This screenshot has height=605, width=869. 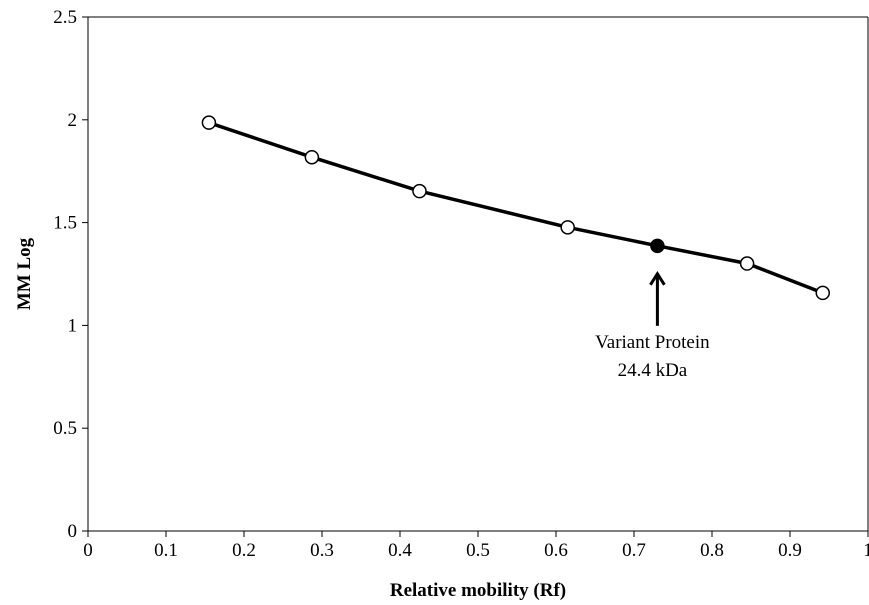 I want to click on variant-protein-point, so click(x=657, y=246).